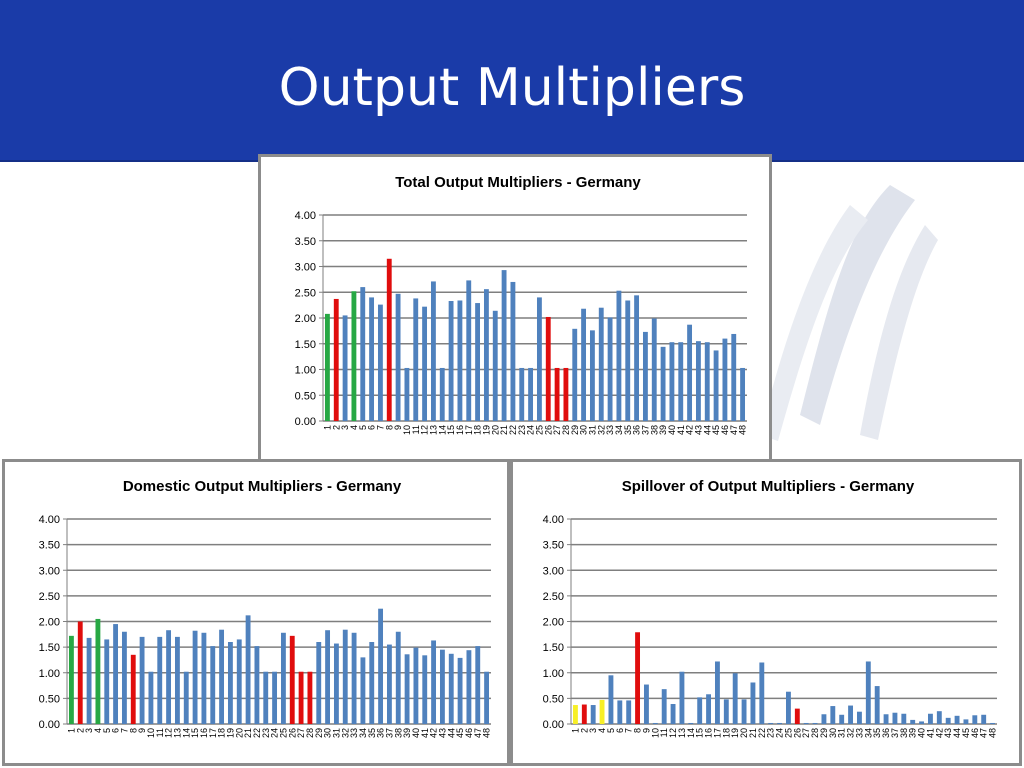 The width and height of the screenshot is (1024, 768). I want to click on x-tick-label: 6, so click(372, 427).